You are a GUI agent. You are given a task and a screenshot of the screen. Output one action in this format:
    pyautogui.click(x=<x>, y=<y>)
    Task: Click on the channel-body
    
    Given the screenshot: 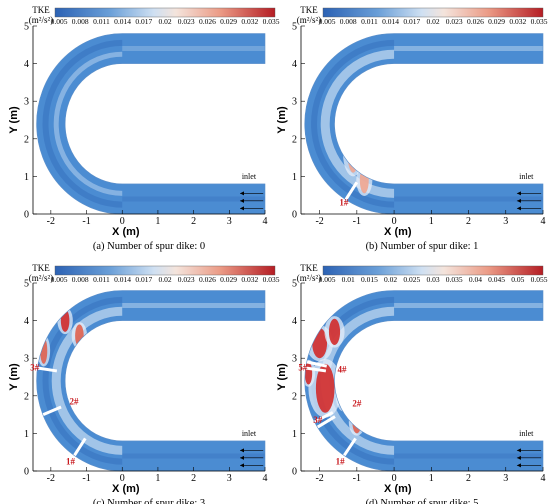 What is the action you would take?
    pyautogui.click(x=150, y=123)
    